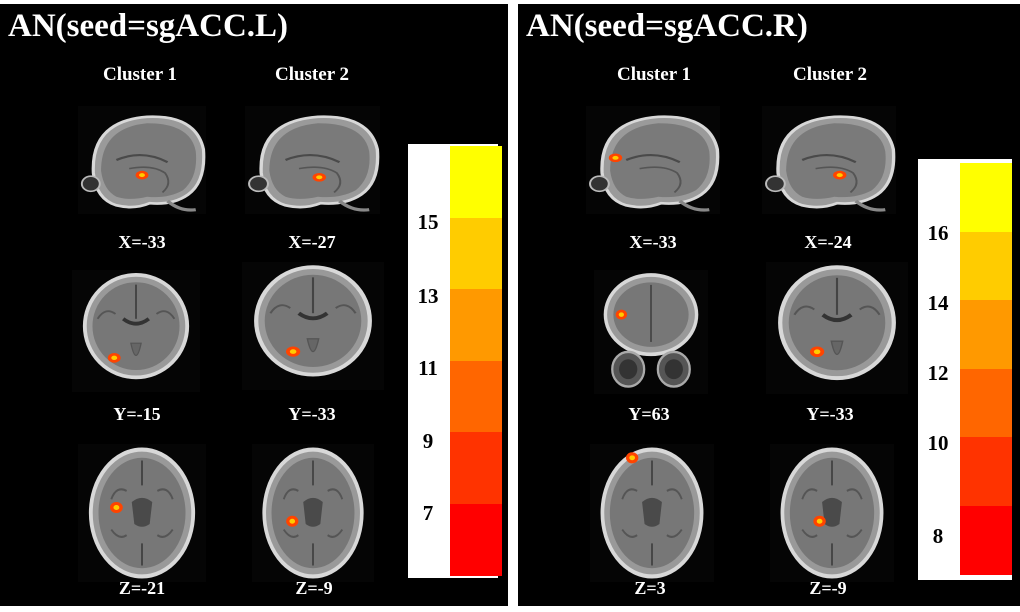  What do you see at coordinates (938, 303) in the screenshot?
I see `colorbar-tick-label: 14` at bounding box center [938, 303].